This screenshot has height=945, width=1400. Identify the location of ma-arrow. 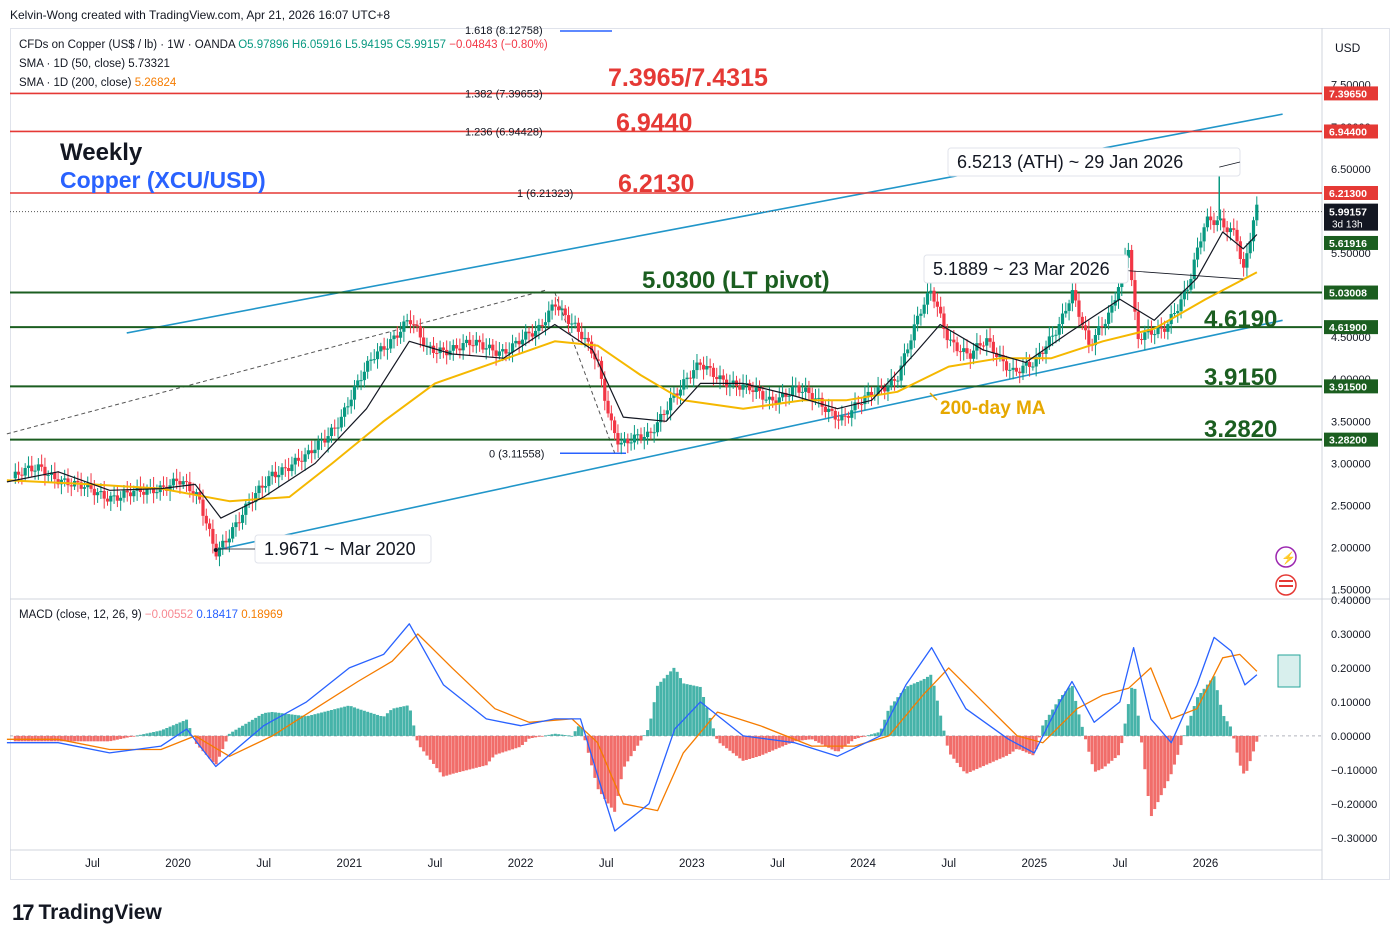
(933, 396).